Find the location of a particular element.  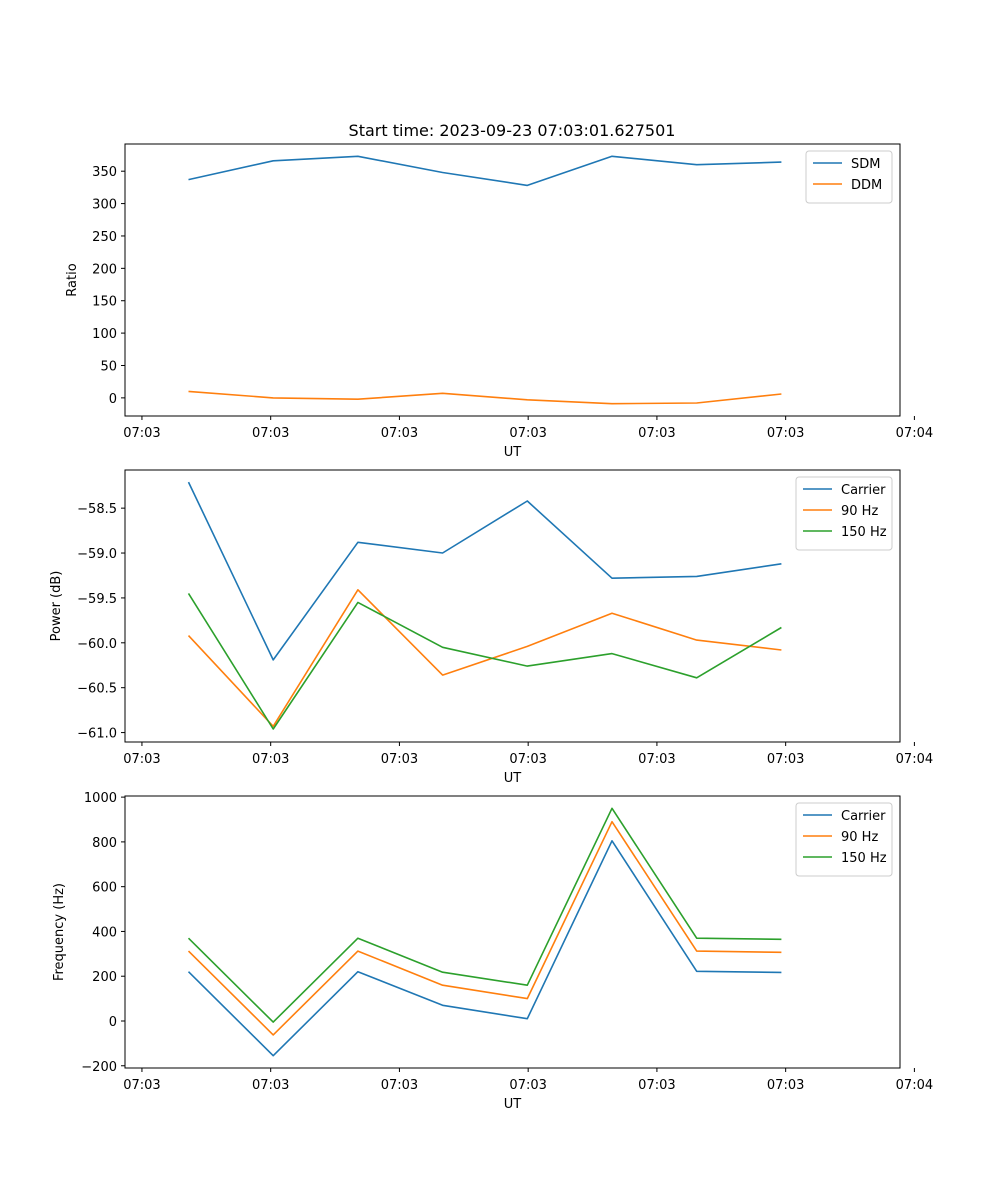

y-axis-label: Power (dB) is located at coordinates (56, 606).